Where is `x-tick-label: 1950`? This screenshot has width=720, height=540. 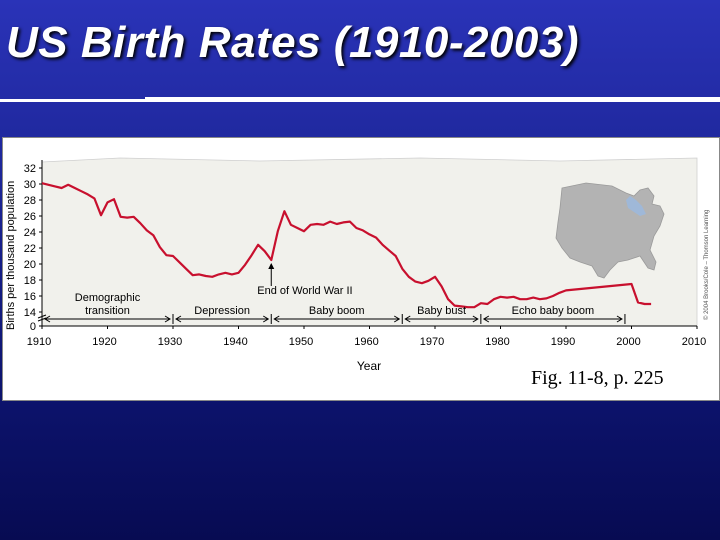 x-tick-label: 1950 is located at coordinates (301, 342).